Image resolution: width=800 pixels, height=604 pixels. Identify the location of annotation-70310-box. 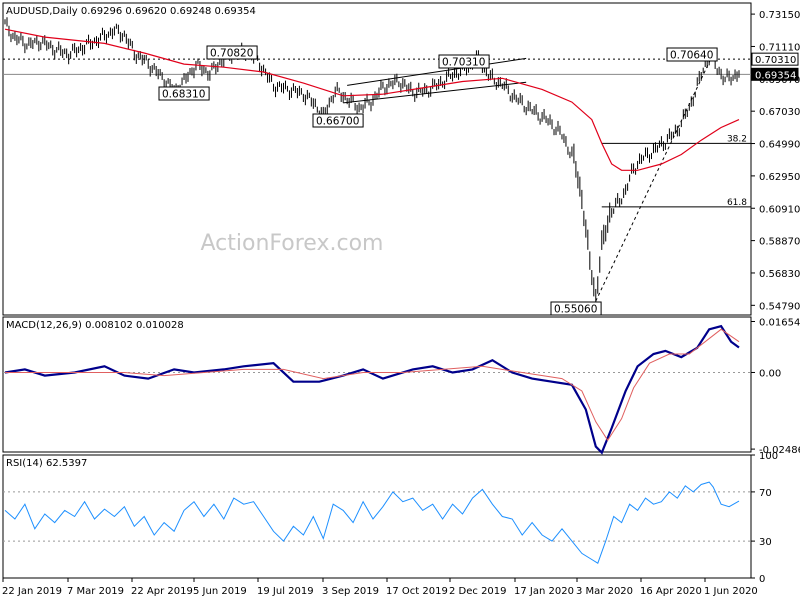
(464, 61).